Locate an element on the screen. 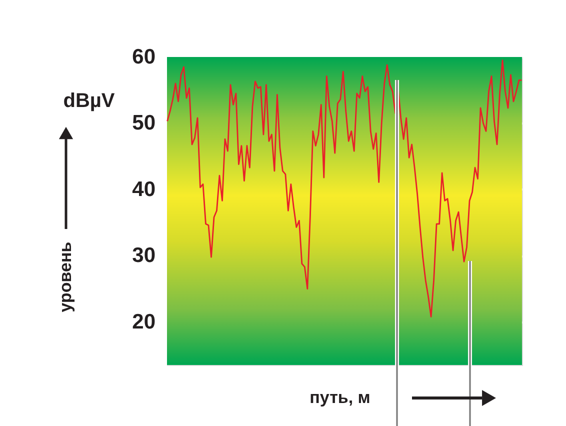 The width and height of the screenshot is (566, 426). text: dBµV is located at coordinates (89, 101).